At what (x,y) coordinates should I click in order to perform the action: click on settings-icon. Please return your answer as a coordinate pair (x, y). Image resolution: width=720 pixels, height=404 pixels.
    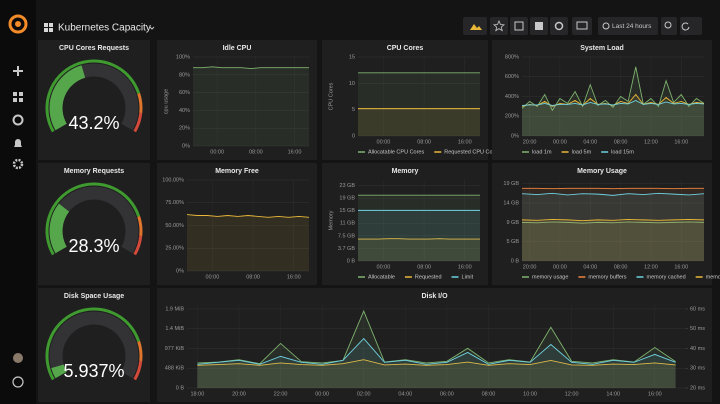
    Looking at the image, I should click on (18, 164).